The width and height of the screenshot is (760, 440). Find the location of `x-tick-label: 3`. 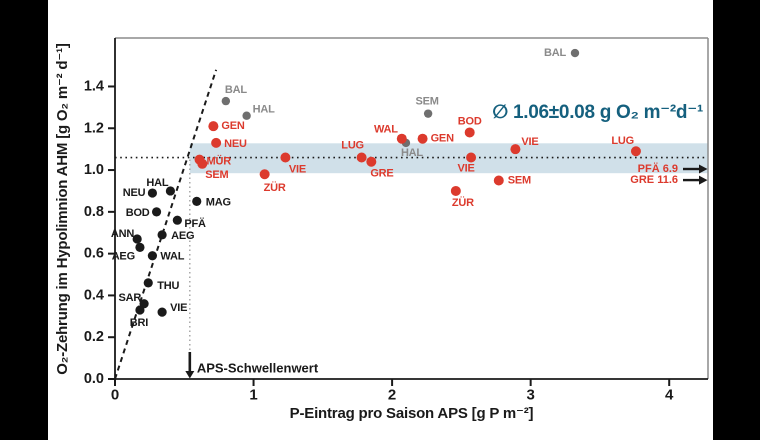

x-tick-label: 3 is located at coordinates (530, 395).